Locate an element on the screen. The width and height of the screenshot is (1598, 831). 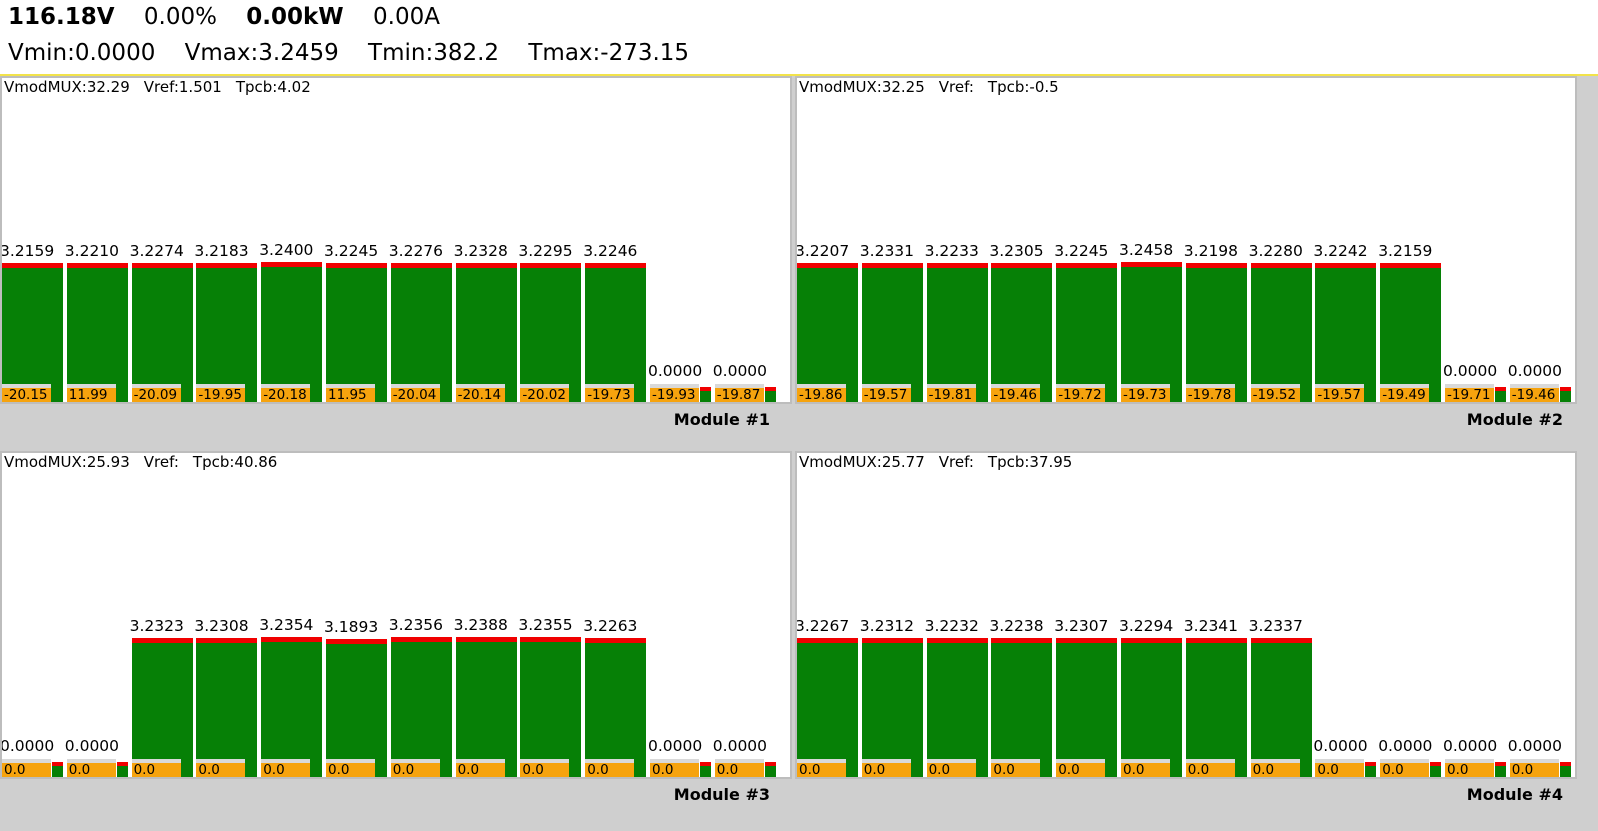
cell-column: -20.14 3.2328 is located at coordinates (485, 252).